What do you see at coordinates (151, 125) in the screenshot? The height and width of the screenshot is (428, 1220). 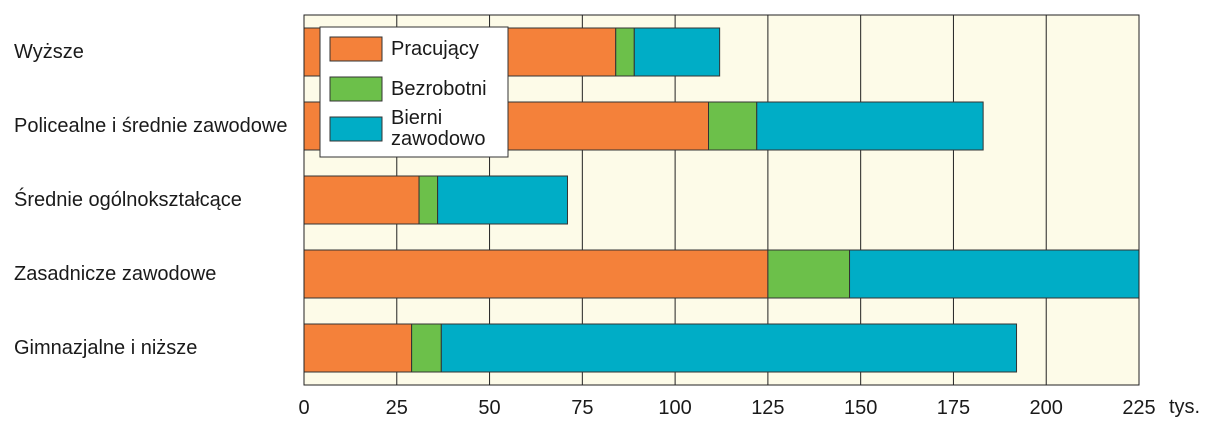 I see `y-tick-label: Policealne i średnie zawodowe` at bounding box center [151, 125].